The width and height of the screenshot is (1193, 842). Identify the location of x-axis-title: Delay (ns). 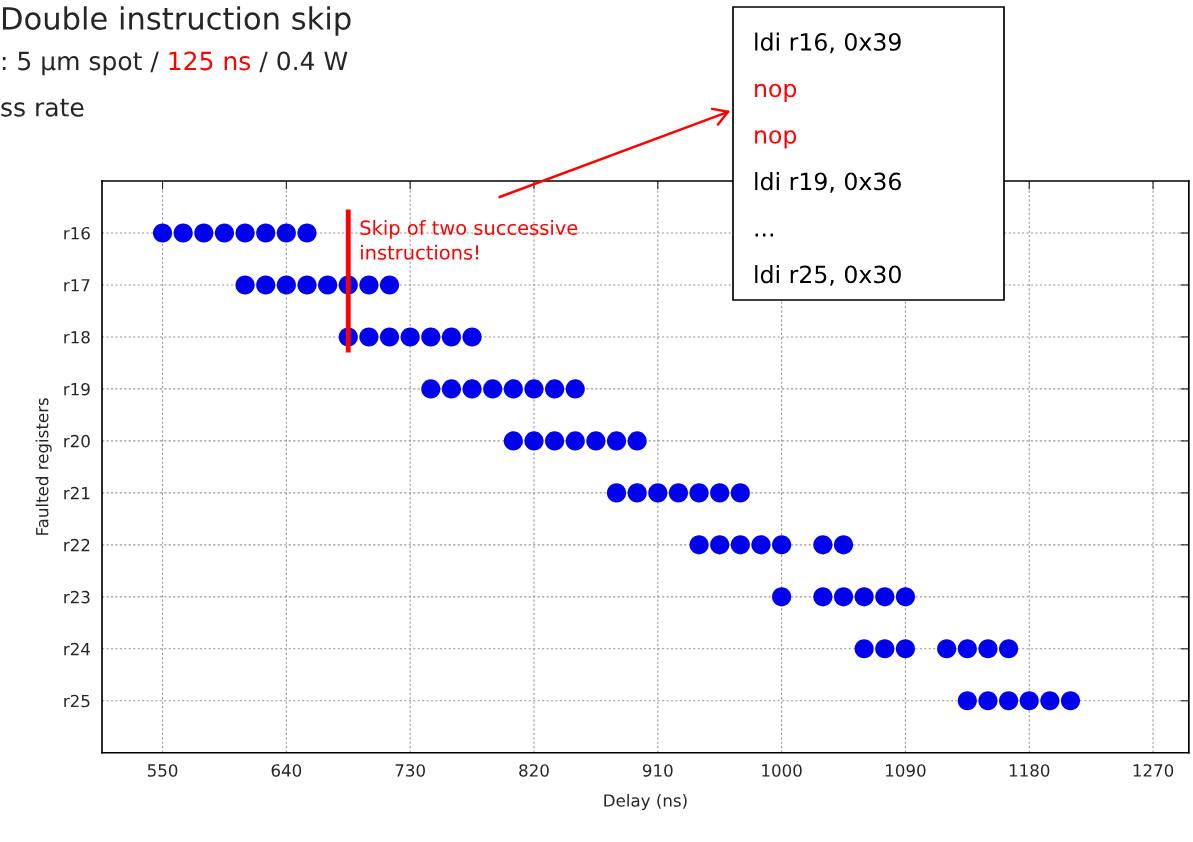
(645, 802).